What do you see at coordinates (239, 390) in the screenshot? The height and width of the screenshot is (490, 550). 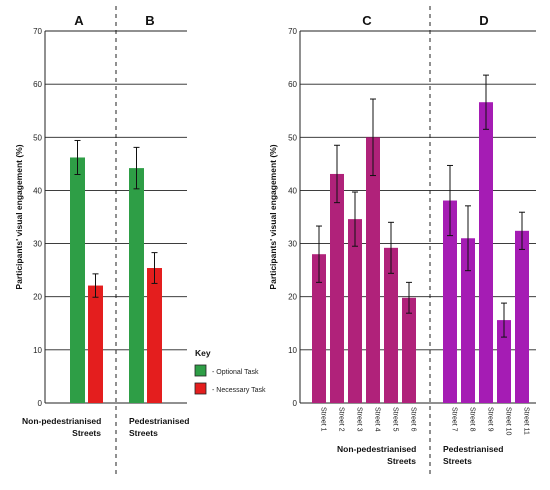 I see `legend-entry: - Necessary Task` at bounding box center [239, 390].